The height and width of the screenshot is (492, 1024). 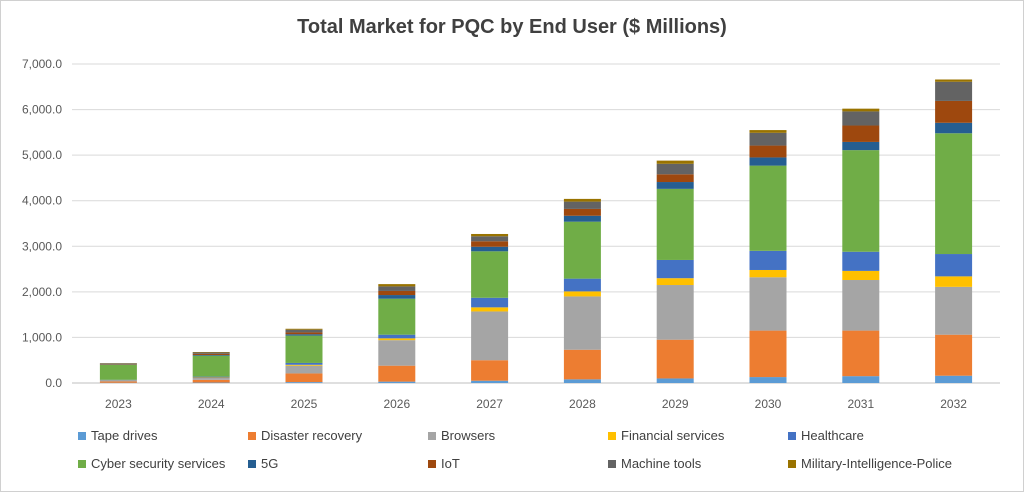 I want to click on legend-label: Military-Intelligence-Police, so click(x=876, y=463).